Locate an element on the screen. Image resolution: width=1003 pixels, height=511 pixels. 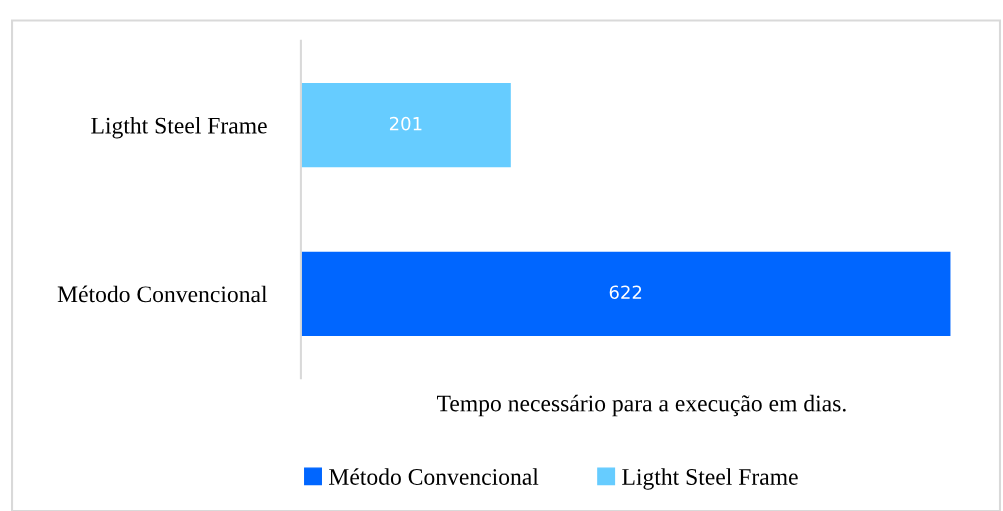
data-label: 201 is located at coordinates (405, 123).